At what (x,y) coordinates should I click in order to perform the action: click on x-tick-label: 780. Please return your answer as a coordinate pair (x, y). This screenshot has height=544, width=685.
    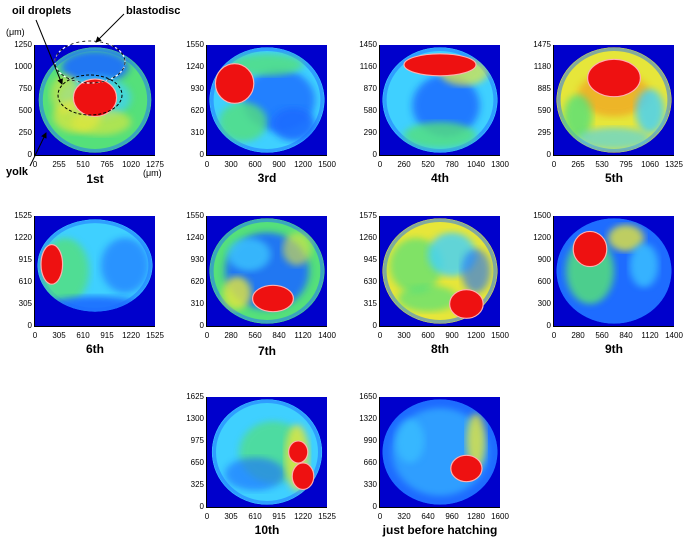
    Looking at the image, I should click on (452, 164).